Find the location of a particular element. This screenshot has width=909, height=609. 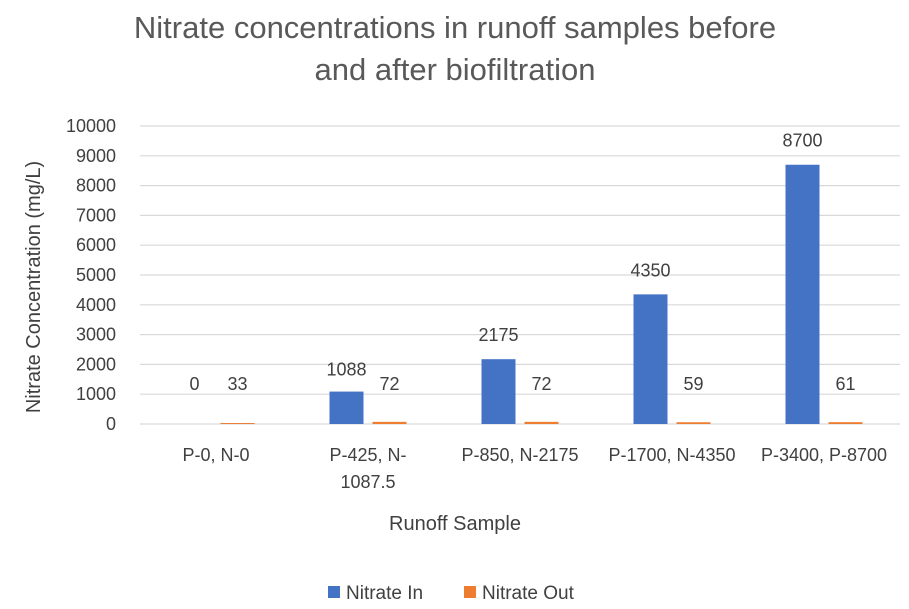

y-tick-label: 10000 is located at coordinates (91, 126).